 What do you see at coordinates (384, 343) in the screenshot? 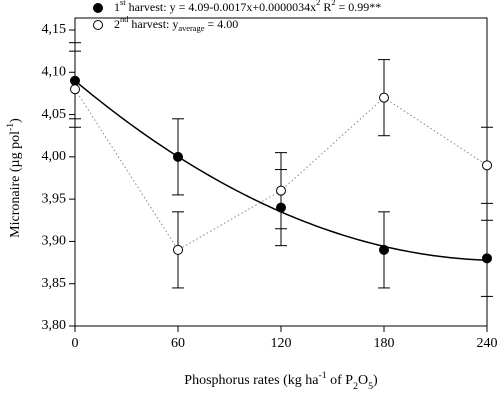
I see `x-tick-label: 180` at bounding box center [384, 343].